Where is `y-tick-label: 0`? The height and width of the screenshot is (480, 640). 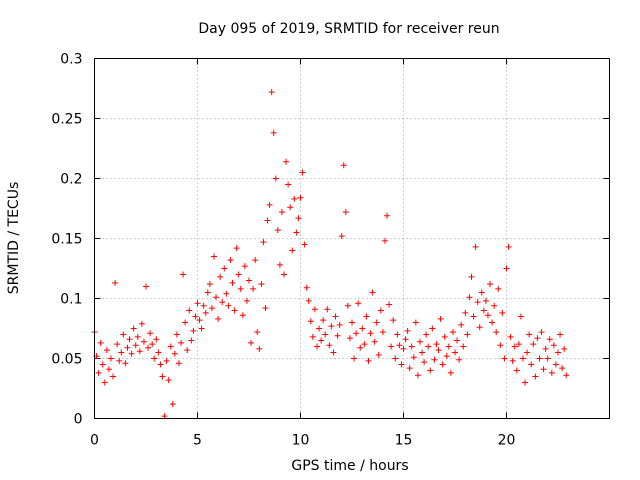
y-tick-label: 0 is located at coordinates (78, 420).